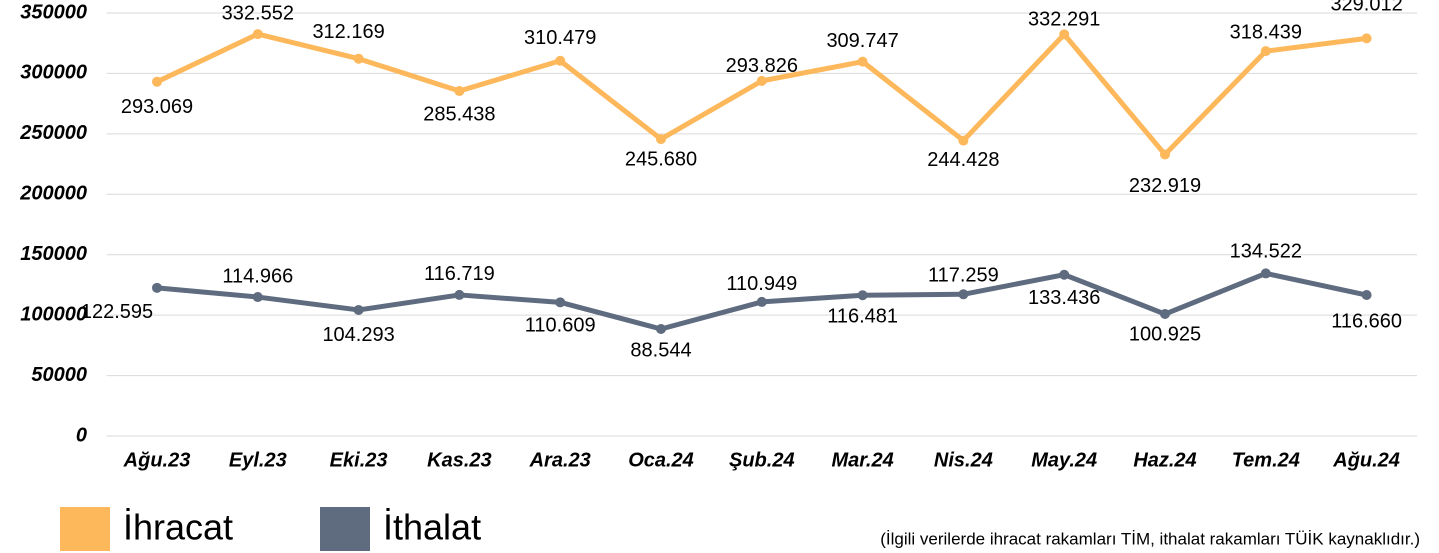  I want to click on legend-label: İhracat, so click(178, 527).